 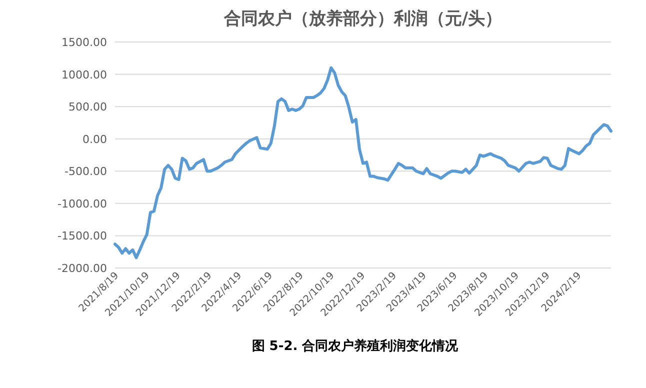 What do you see at coordinates (363, 19) in the screenshot?
I see `title: 合同农户（放养部分）利润（元/头）` at bounding box center [363, 19].